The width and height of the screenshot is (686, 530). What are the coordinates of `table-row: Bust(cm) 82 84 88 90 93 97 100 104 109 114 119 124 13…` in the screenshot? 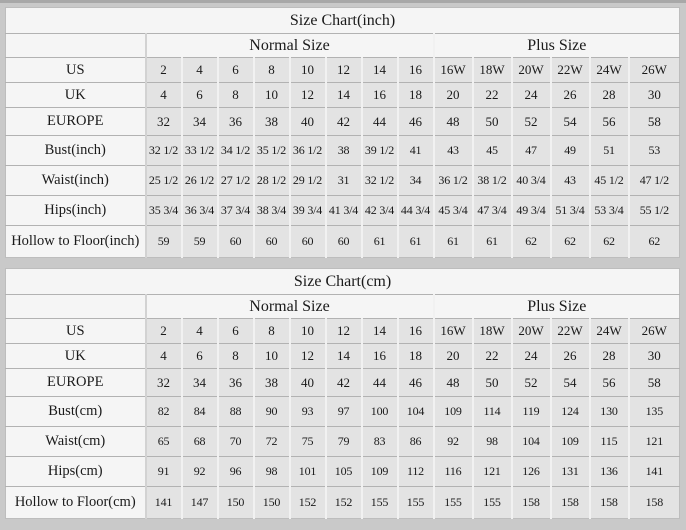 It's located at (342, 411).